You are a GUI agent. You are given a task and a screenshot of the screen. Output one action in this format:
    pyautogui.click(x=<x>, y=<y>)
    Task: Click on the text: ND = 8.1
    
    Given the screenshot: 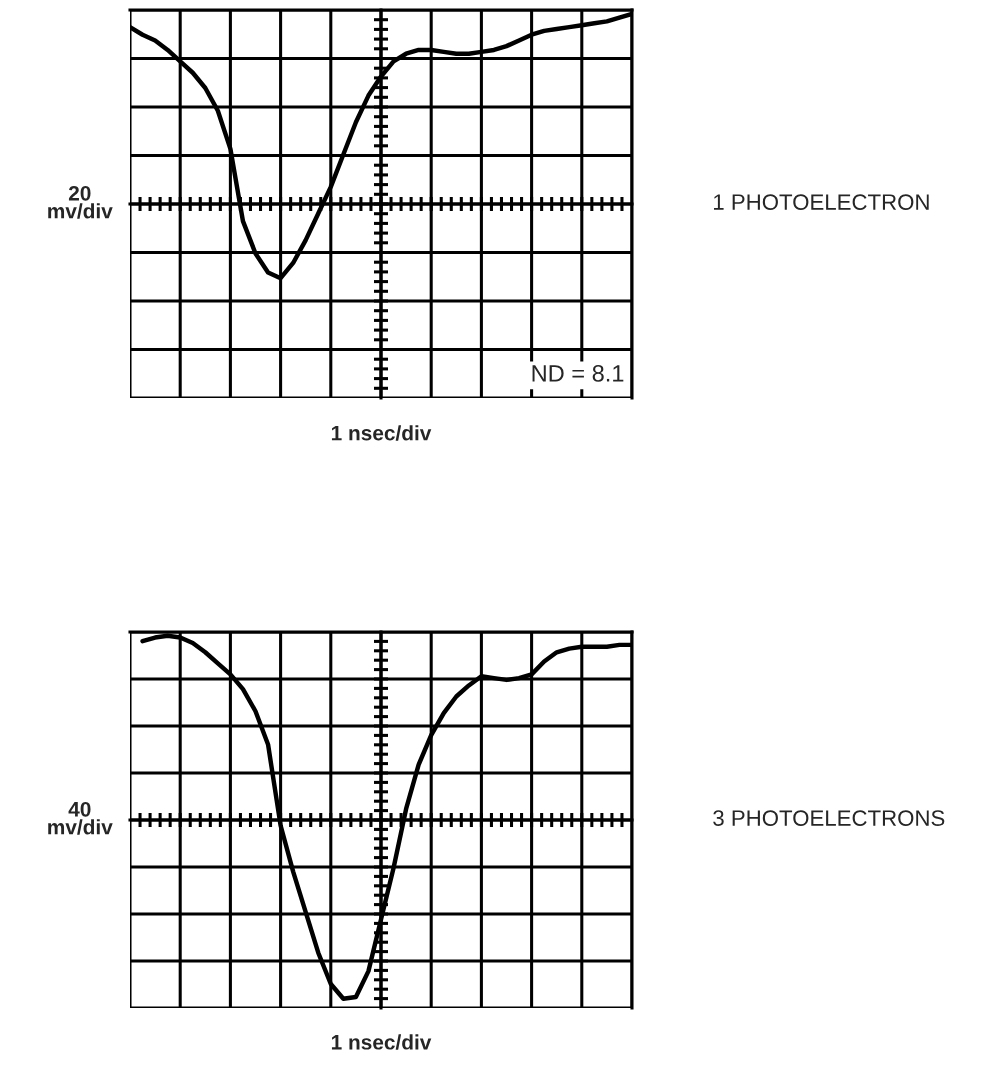 What is the action you would take?
    pyautogui.click(x=578, y=373)
    